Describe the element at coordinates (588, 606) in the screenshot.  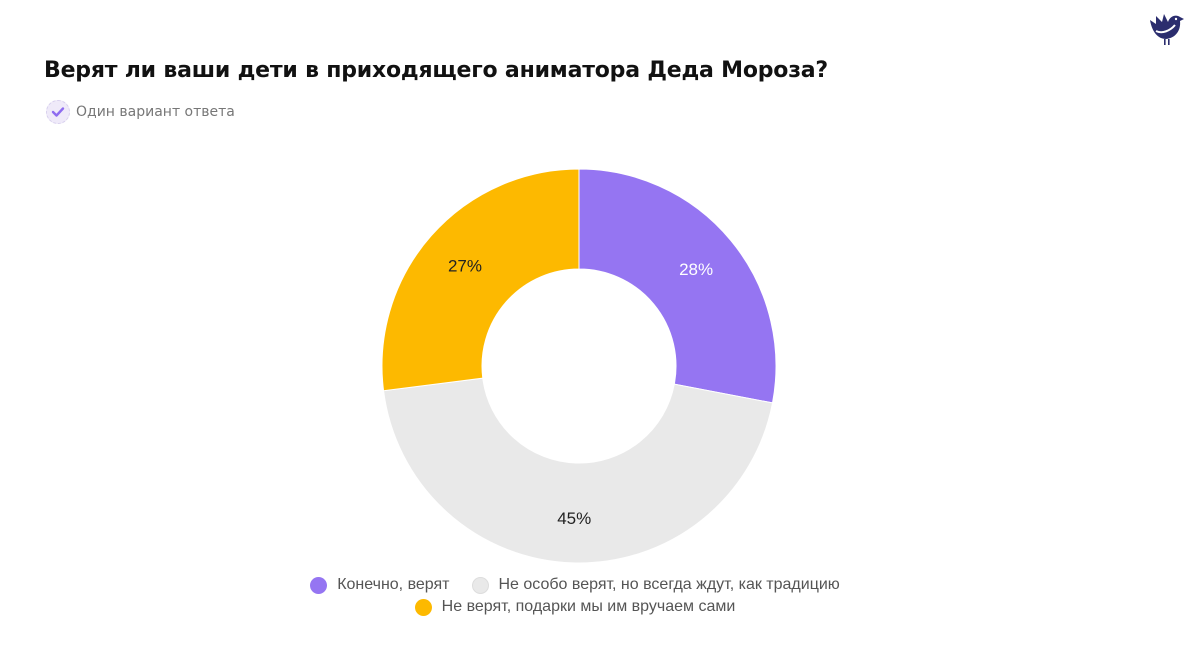
I see `legend-label: Не верят, подарки мы им вручаем сами` at that location.